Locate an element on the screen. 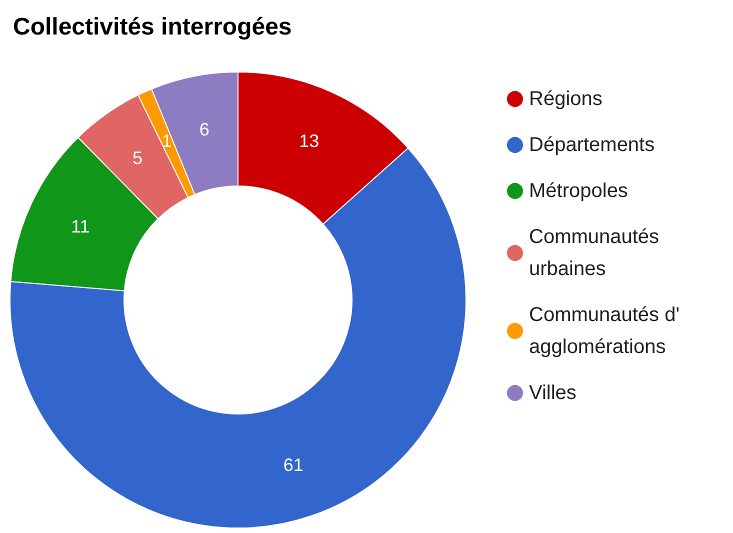 This screenshot has width=733, height=533. data-label: 6 is located at coordinates (204, 129).